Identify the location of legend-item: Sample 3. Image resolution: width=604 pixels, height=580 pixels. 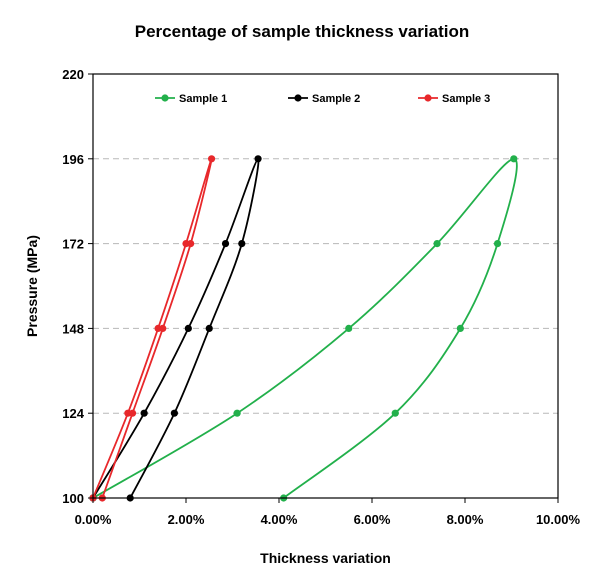
(454, 99).